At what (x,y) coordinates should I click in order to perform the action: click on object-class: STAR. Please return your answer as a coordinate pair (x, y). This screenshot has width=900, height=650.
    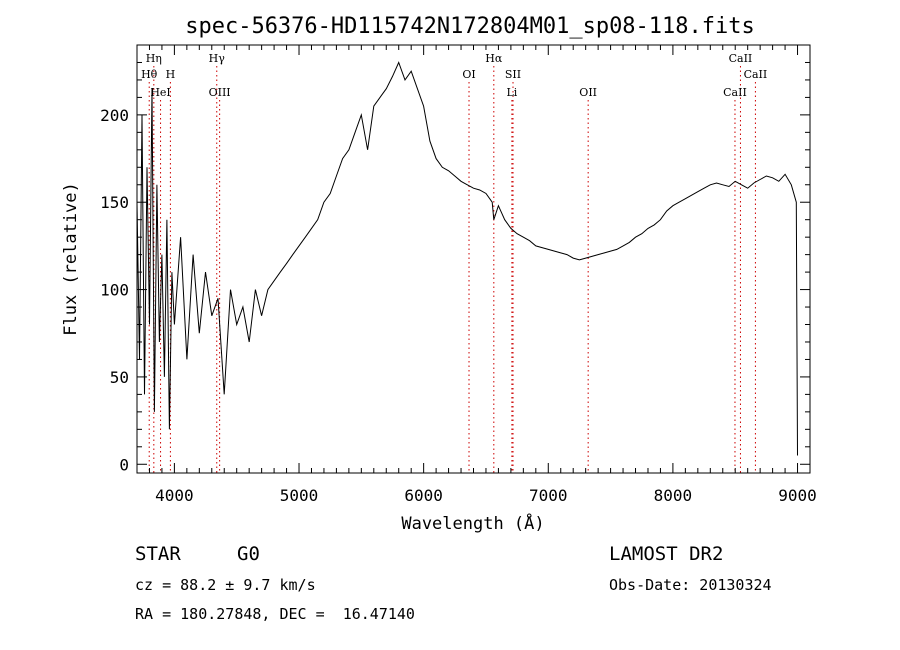
    Looking at the image, I should click on (158, 554).